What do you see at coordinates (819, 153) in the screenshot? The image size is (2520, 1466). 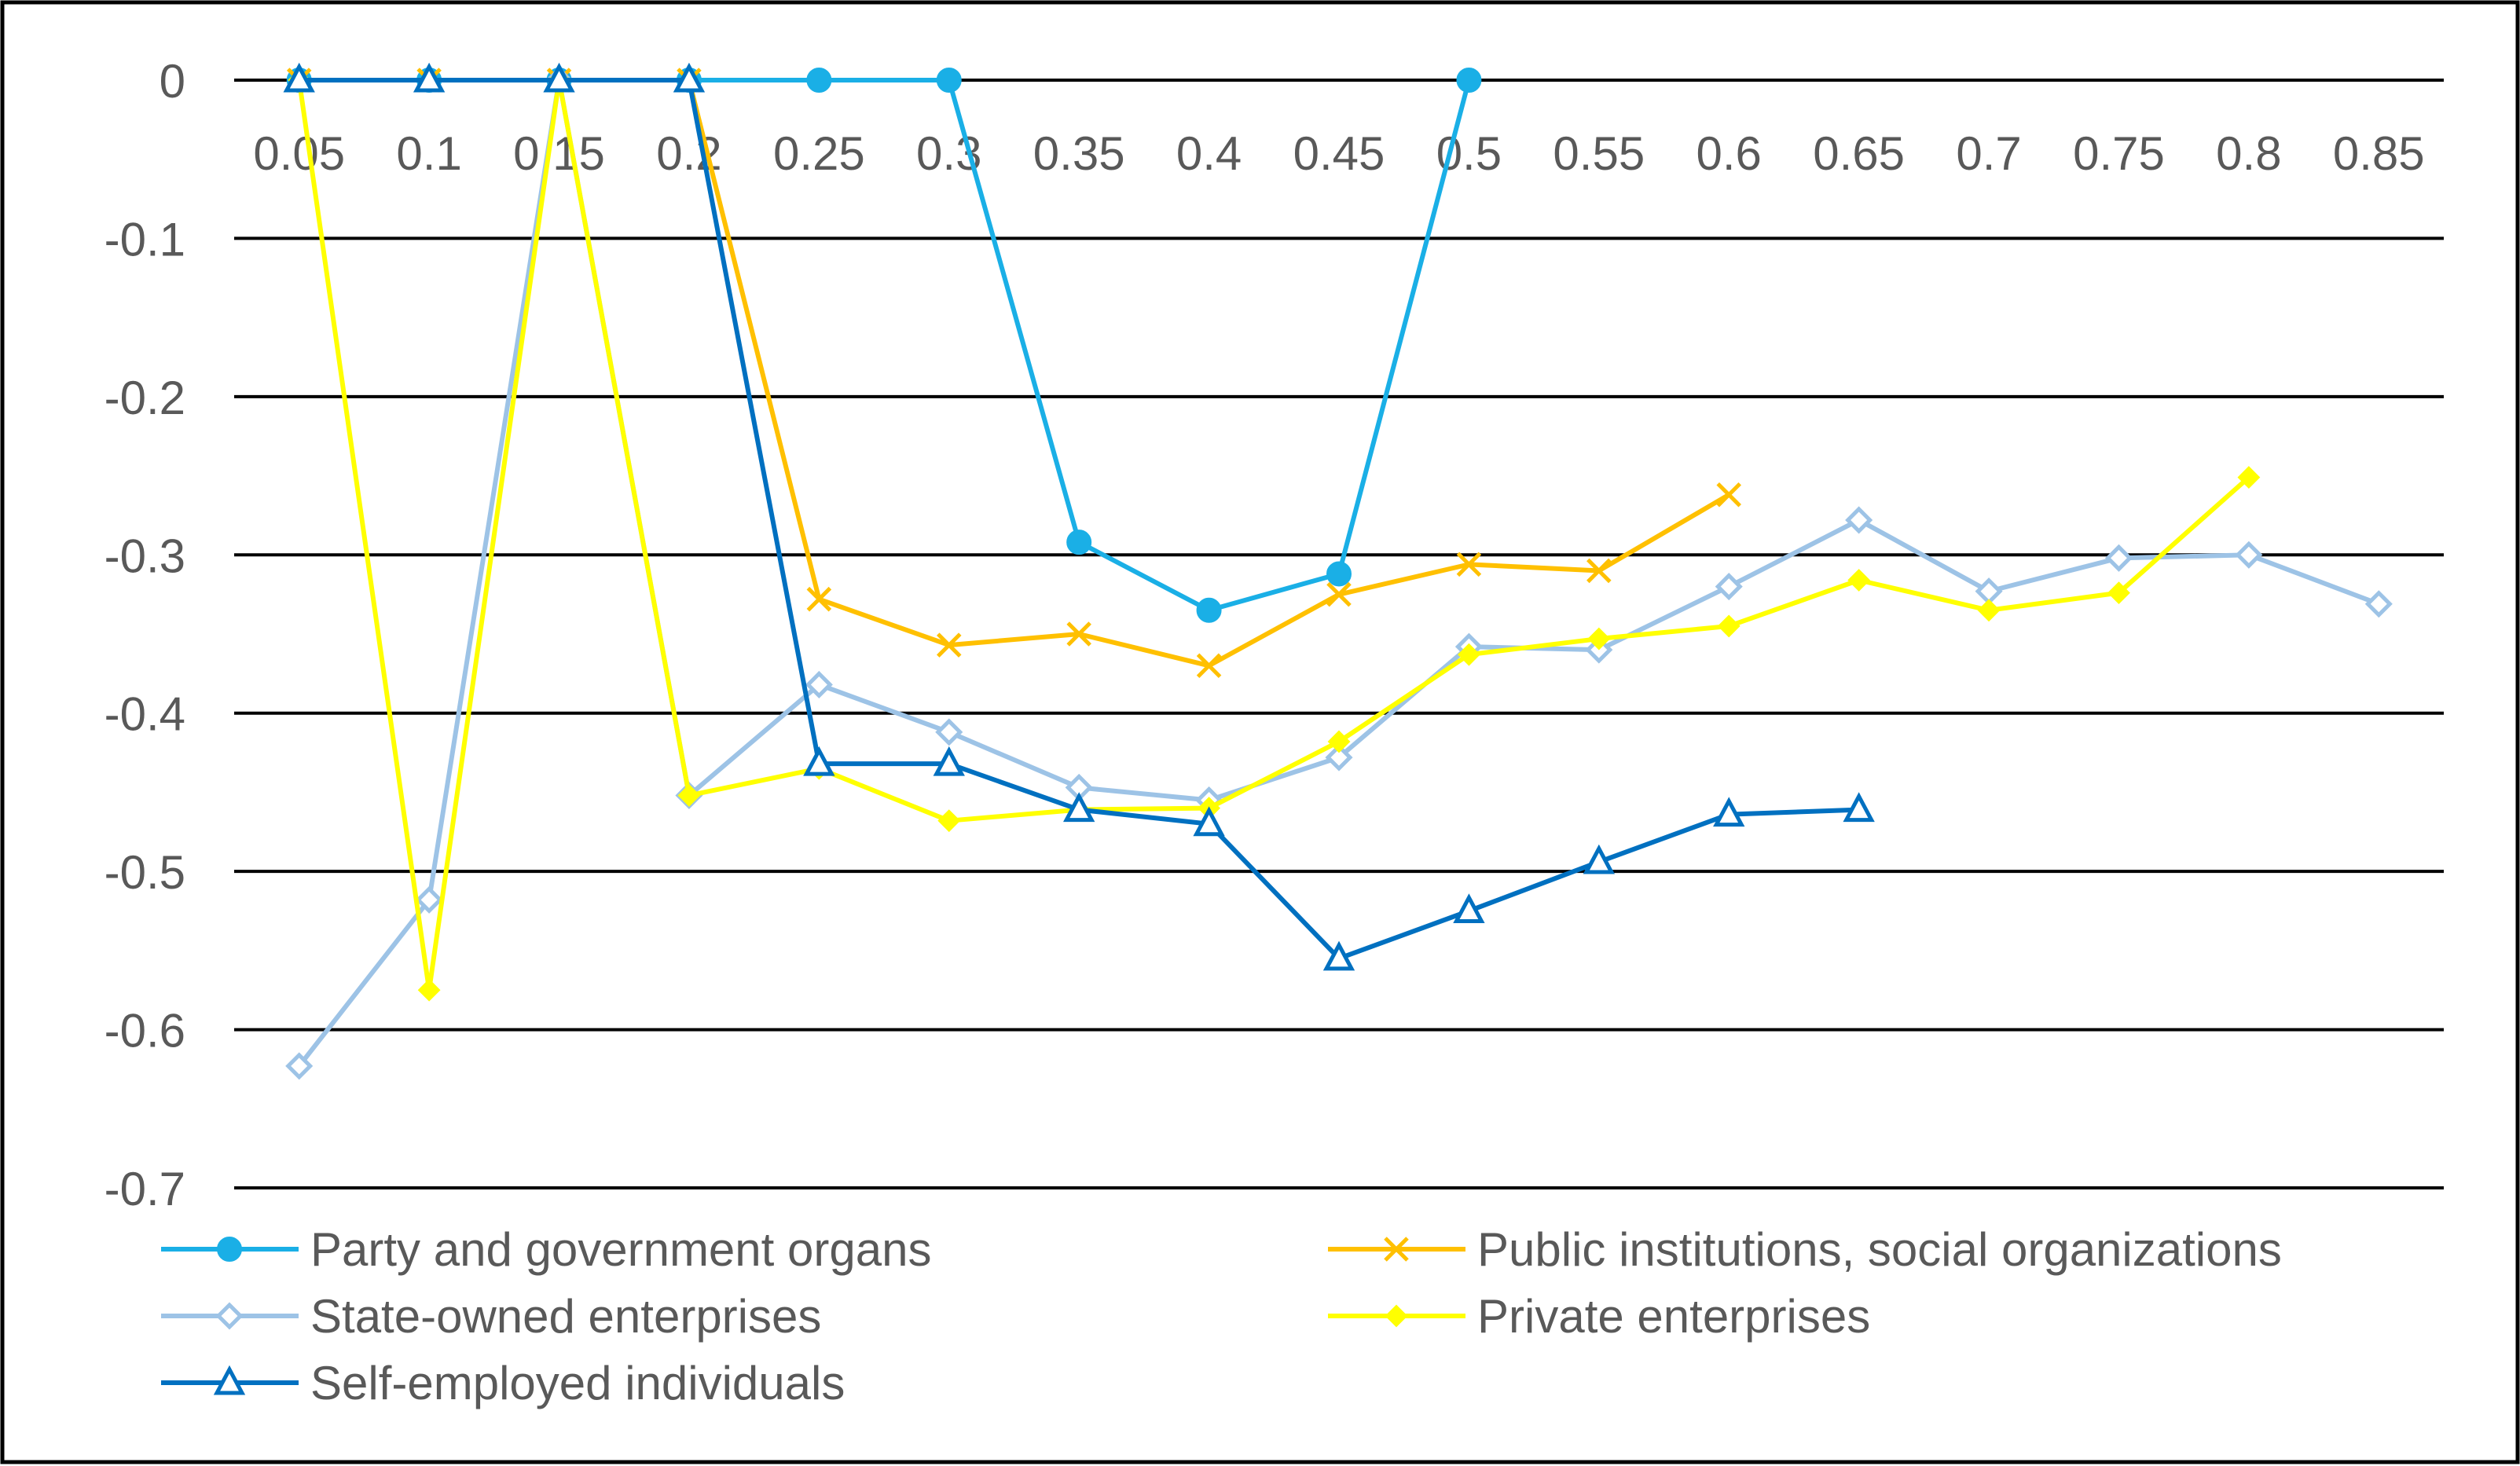 I see `x-tick-label: 0.25` at bounding box center [819, 153].